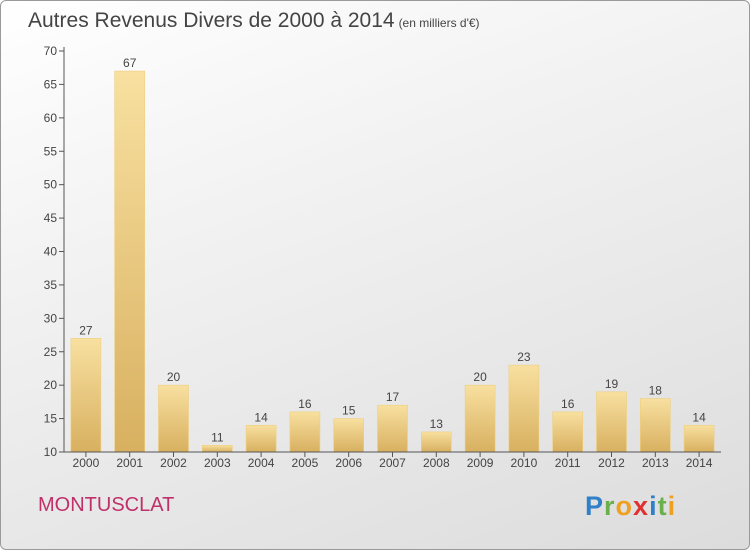 This screenshot has height=550, width=750. Describe the element at coordinates (261, 463) in the screenshot. I see `x-tick-label: 2004` at that location.